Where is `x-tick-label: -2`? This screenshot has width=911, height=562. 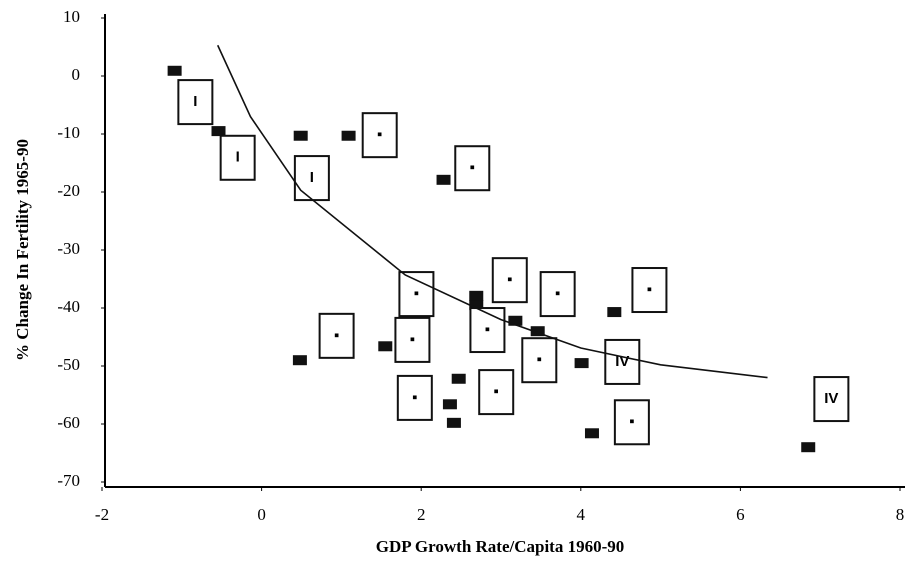
x-tick-label: -2 is located at coordinates (102, 514).